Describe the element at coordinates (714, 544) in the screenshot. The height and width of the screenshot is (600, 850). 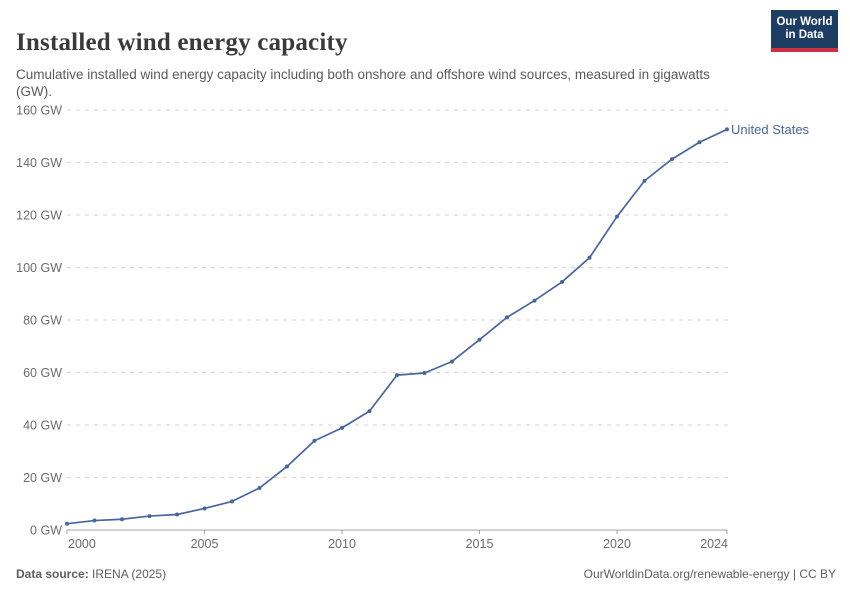
I see `x-tick-label: 2024` at that location.